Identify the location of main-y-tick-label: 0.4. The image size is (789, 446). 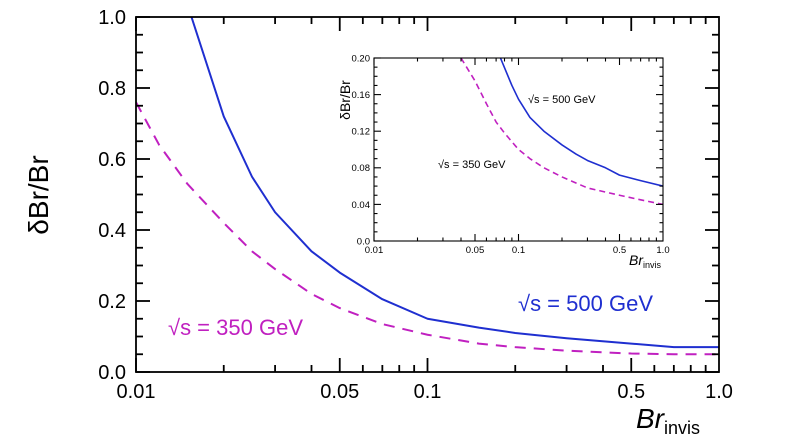
(112, 231).